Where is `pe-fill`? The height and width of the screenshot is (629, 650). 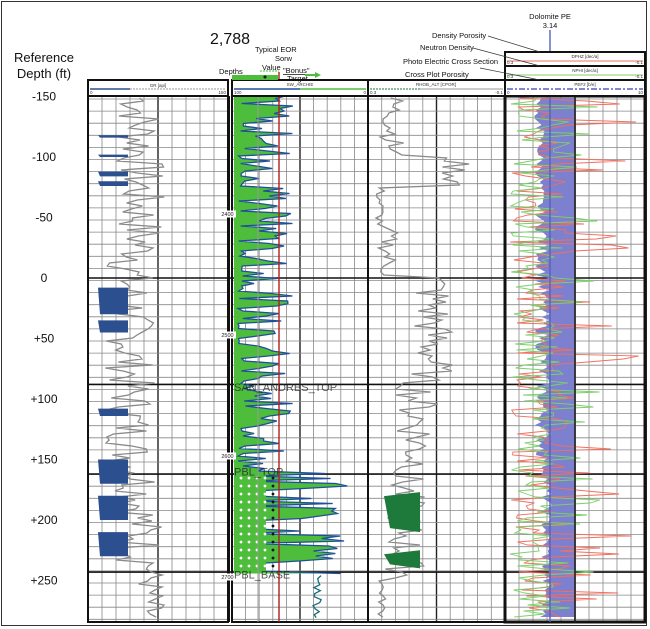 pe-fill is located at coordinates (554, 357).